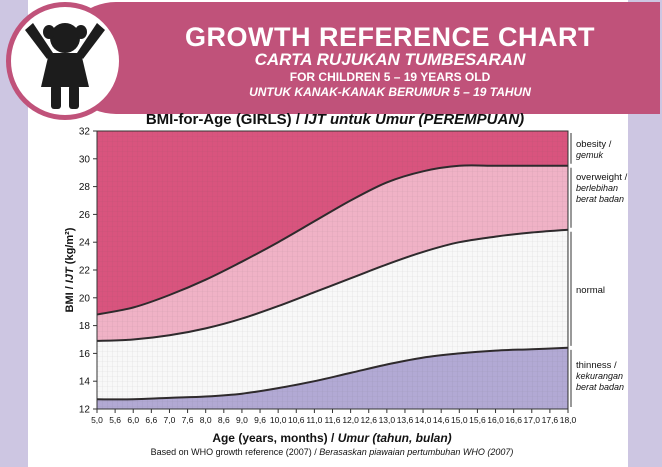  Describe the element at coordinates (296, 420) in the screenshot. I see `x-tick-label: 10,6` at that location.